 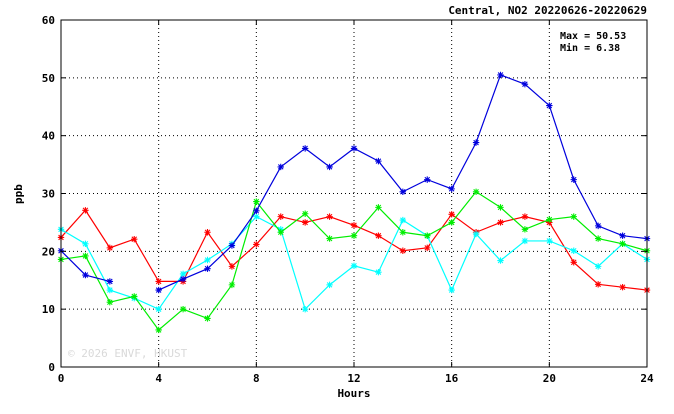 I want to click on y-tick-label: 50, so click(x=48, y=78).